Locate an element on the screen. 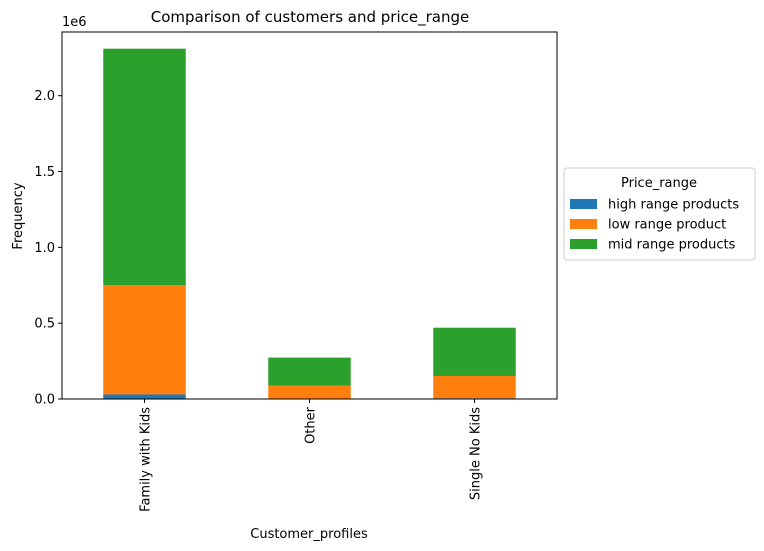 This screenshot has width=764, height=551. y-axis-ticks: 0.0 0.5 1.0 1.5 2.0 is located at coordinates (48, 248).